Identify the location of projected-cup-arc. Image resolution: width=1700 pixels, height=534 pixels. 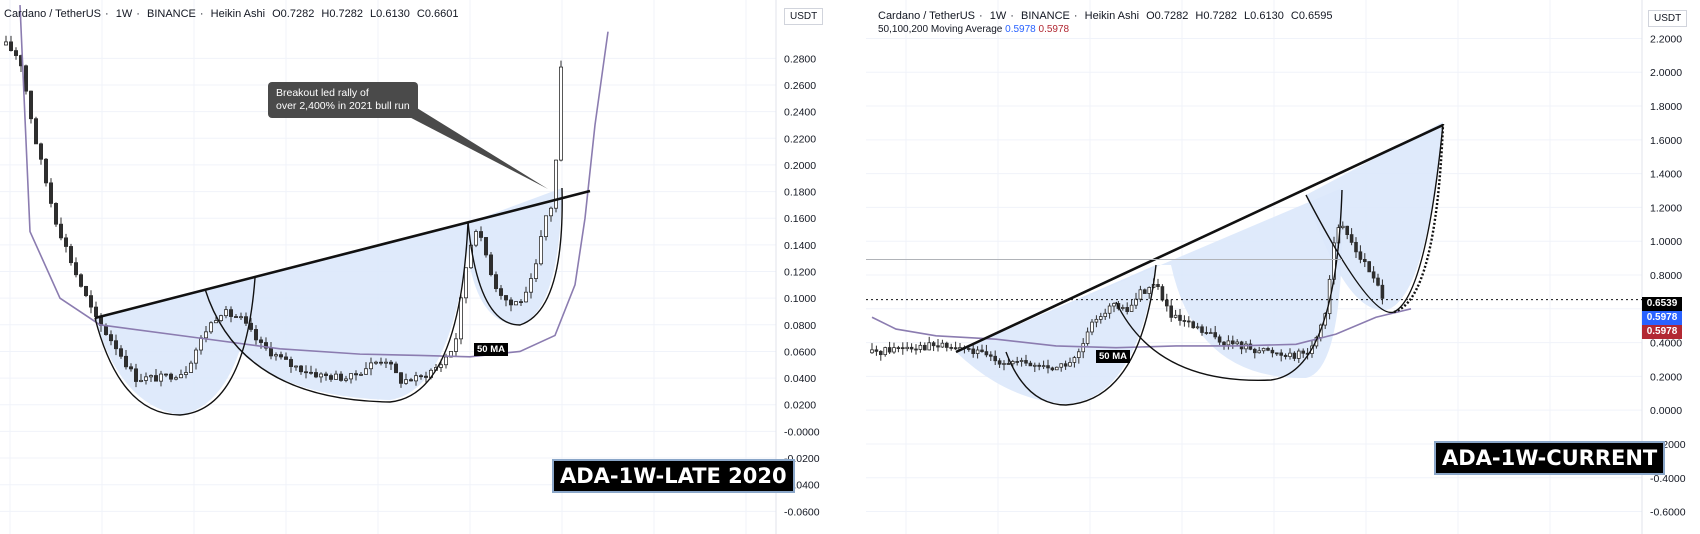
(1419, 218).